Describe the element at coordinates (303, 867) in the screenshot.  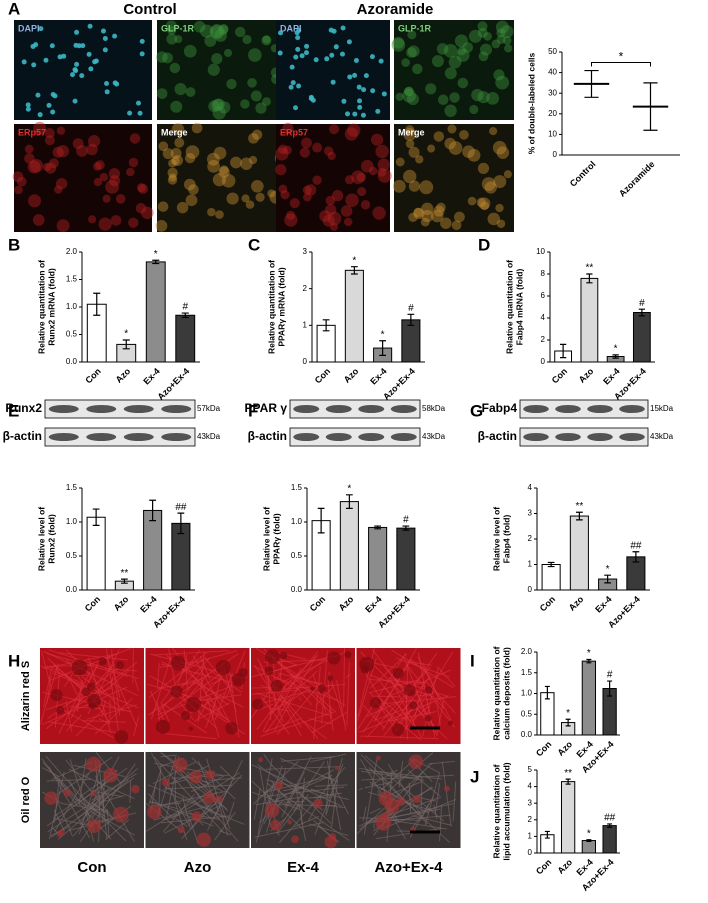
I see `column-label: Ex-4` at that location.